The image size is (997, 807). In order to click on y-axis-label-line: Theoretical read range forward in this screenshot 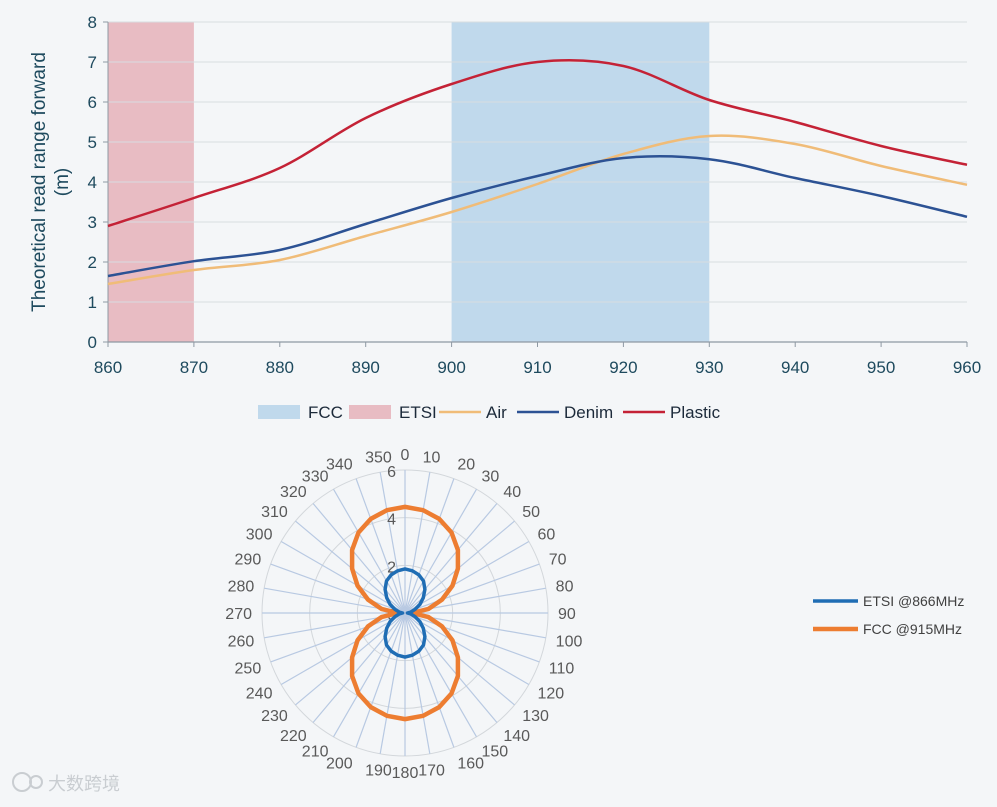, I will do `click(39, 182)`.